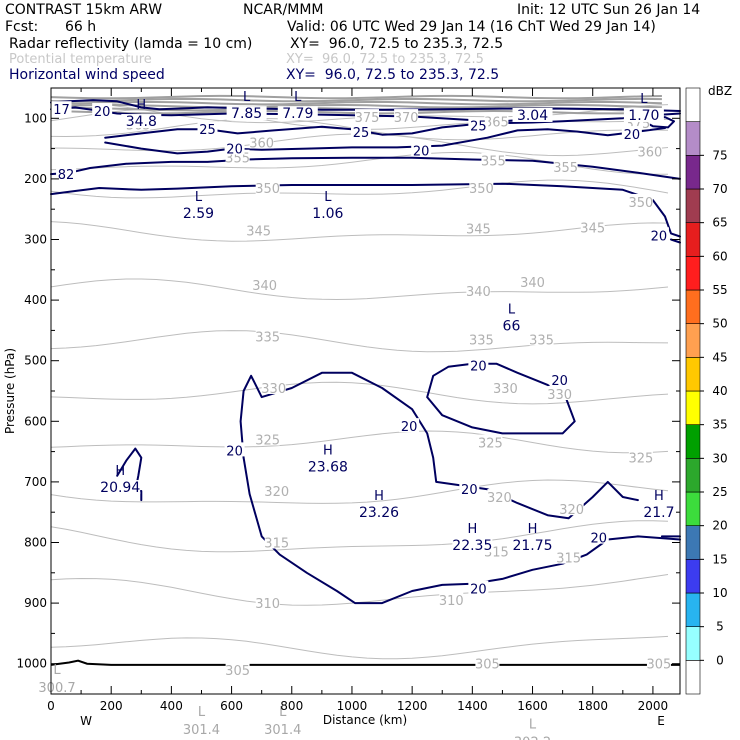 The width and height of the screenshot is (740, 740). Describe the element at coordinates (719, 526) in the screenshot. I see `colorbar-level-label: 20` at that location.